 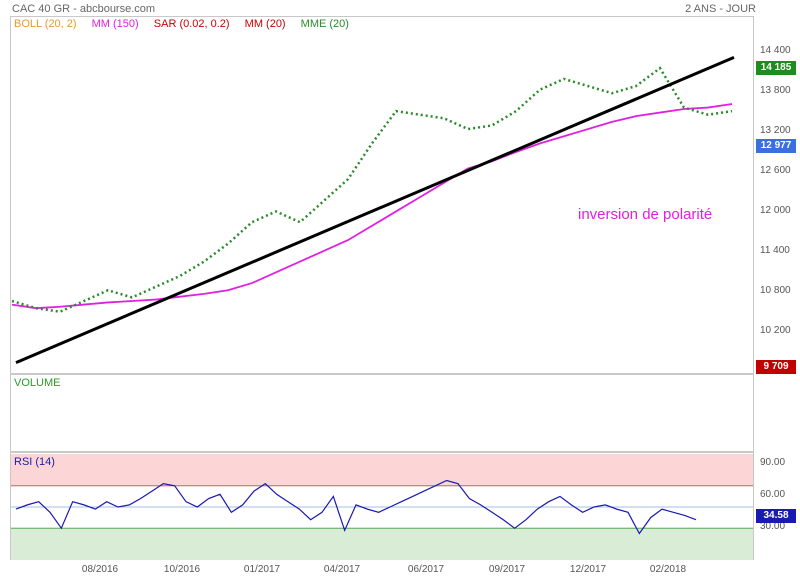 What do you see at coordinates (324, 24) in the screenshot?
I see `legend-mme20: MME (20)` at bounding box center [324, 24].